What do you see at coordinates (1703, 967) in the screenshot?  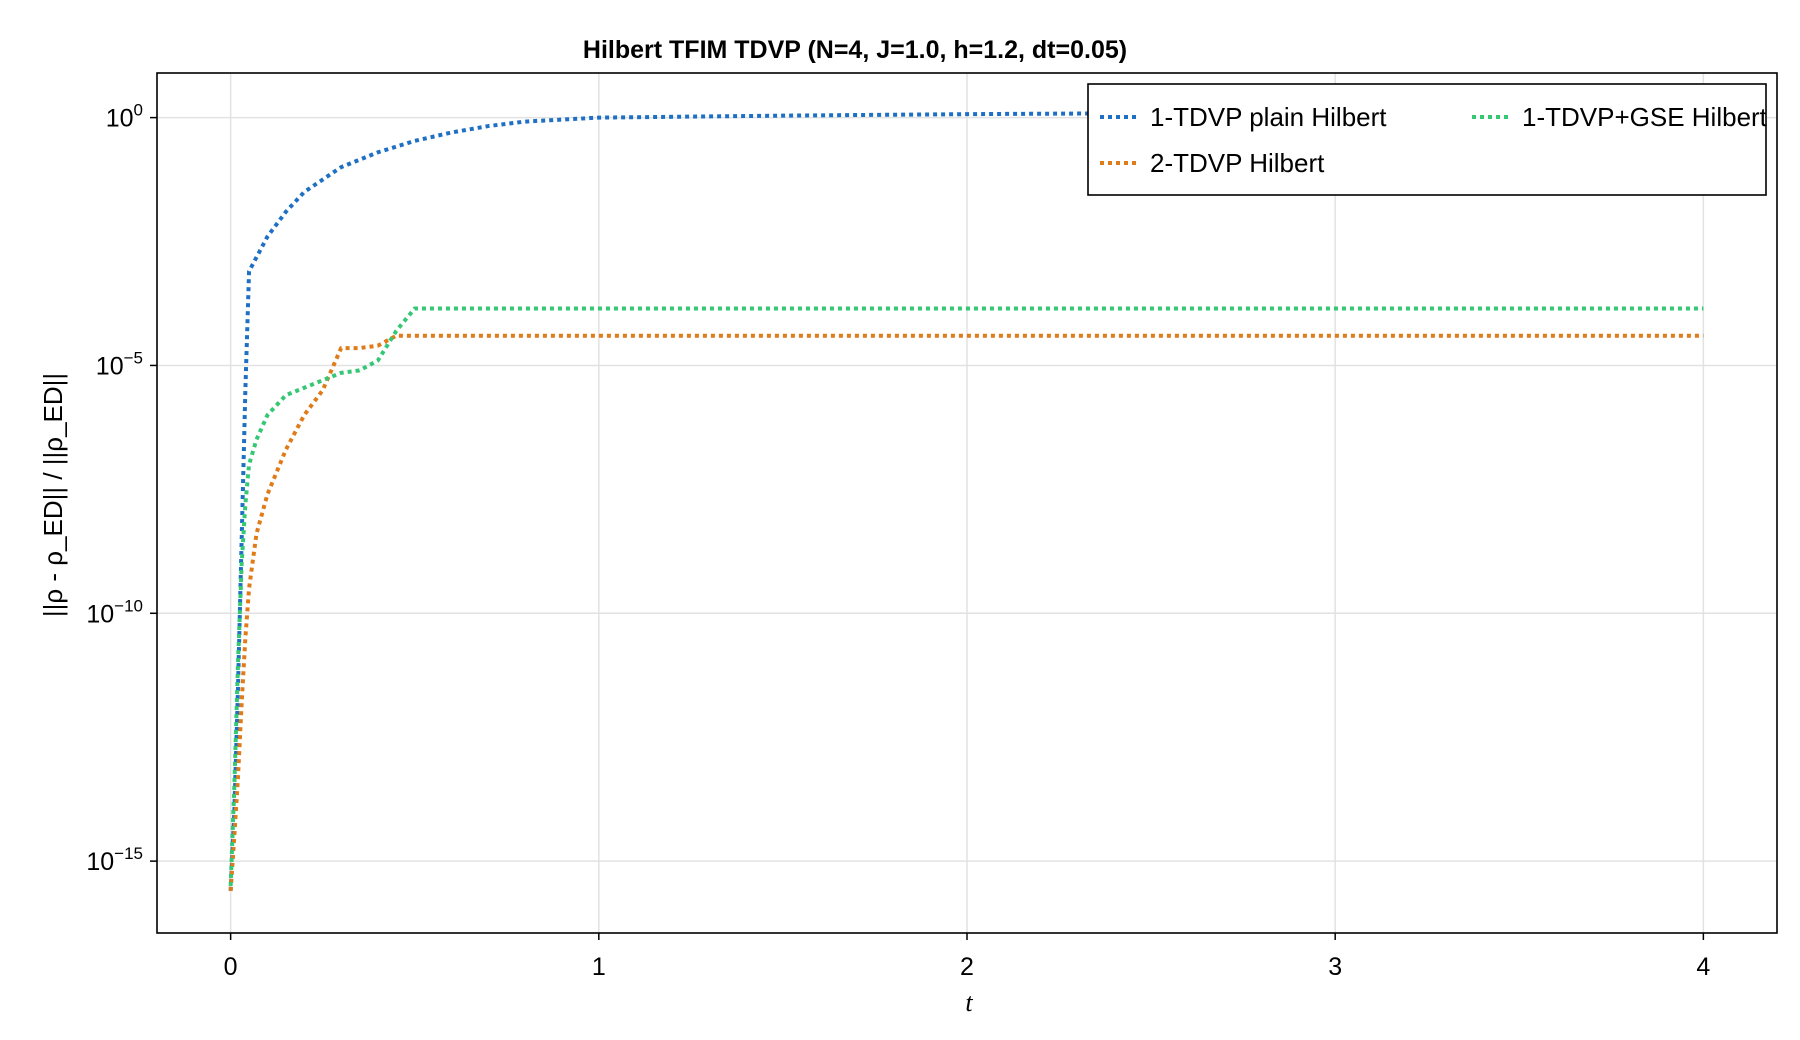 I see `x-tick-label-4: 4` at bounding box center [1703, 967].